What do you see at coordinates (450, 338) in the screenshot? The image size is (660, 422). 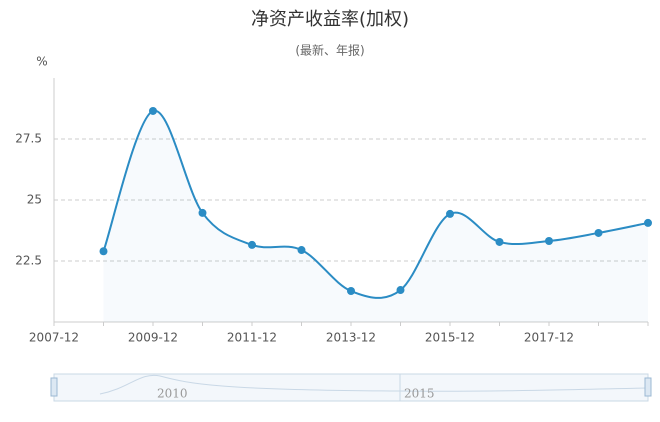 I see `x-tick-label: 2015-12` at bounding box center [450, 338].